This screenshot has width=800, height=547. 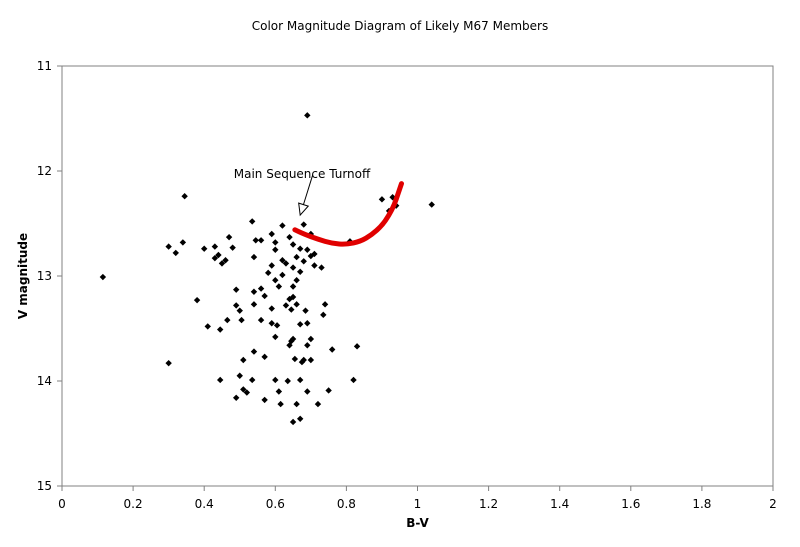 I want to click on x-axis: 0 0.2 0.4 0.6 0.8 1 1.2 1.4 1.6 1.8 2, so click(x=417, y=498).